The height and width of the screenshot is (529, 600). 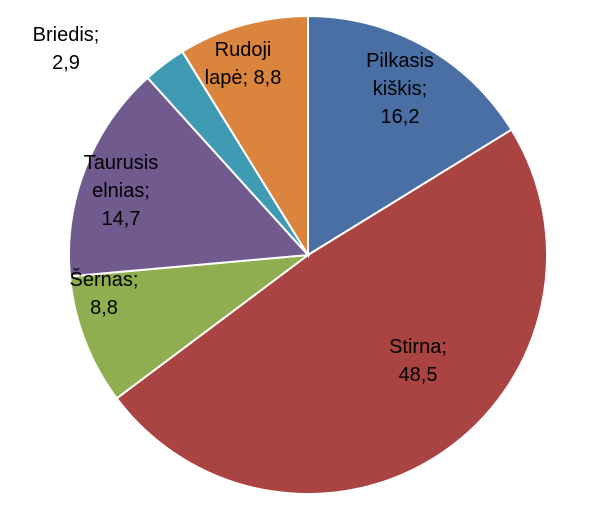 I want to click on data-label: Pilkasis kiškis; 16,2, so click(x=400, y=89).